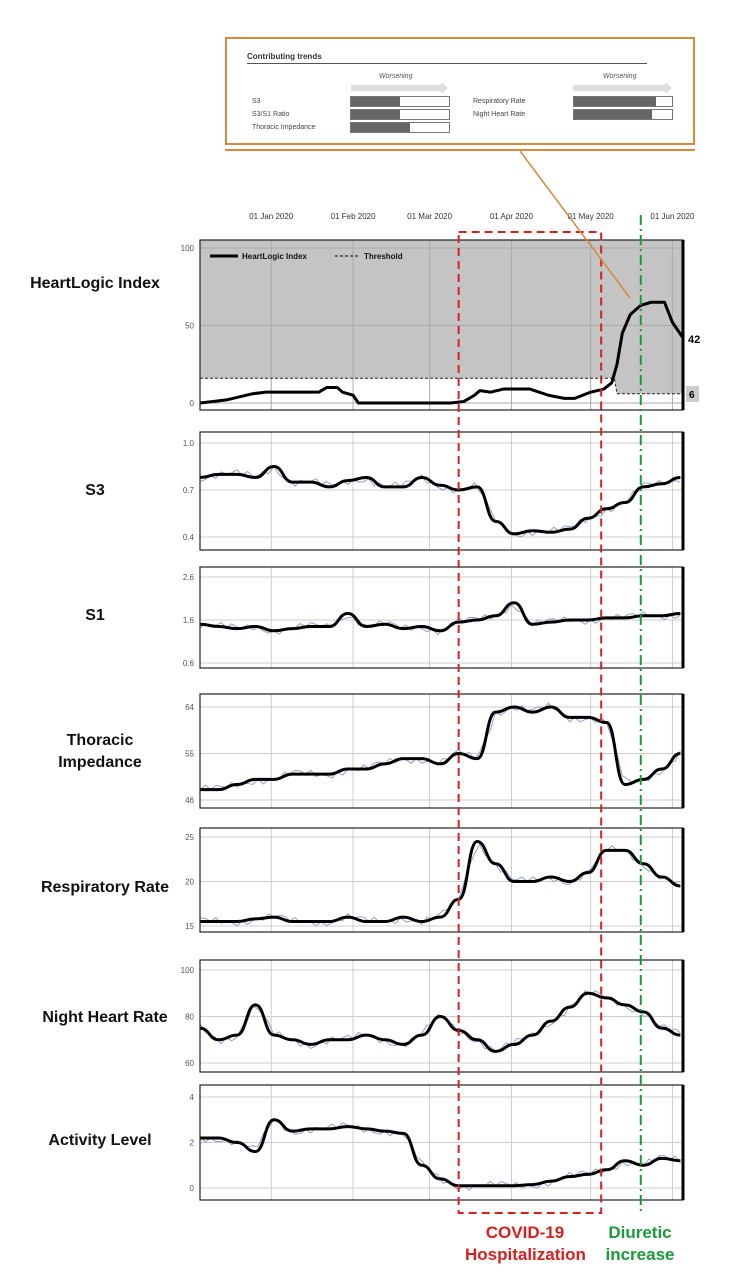 This screenshot has height=1280, width=756. What do you see at coordinates (442, 352) in the screenshot?
I see `heartlogic-index-line` at bounding box center [442, 352].